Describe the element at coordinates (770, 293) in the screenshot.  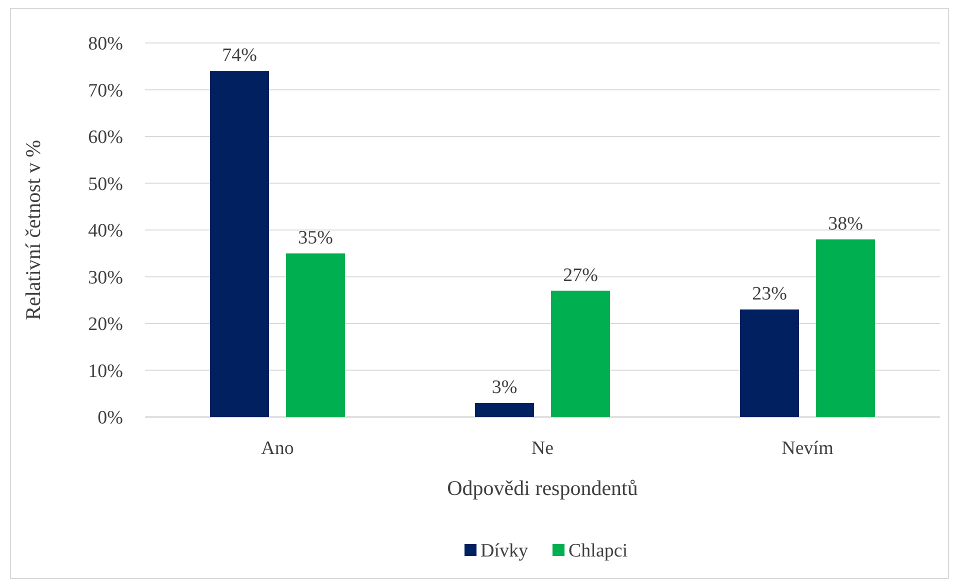
I see `data-label: 23%` at that location.